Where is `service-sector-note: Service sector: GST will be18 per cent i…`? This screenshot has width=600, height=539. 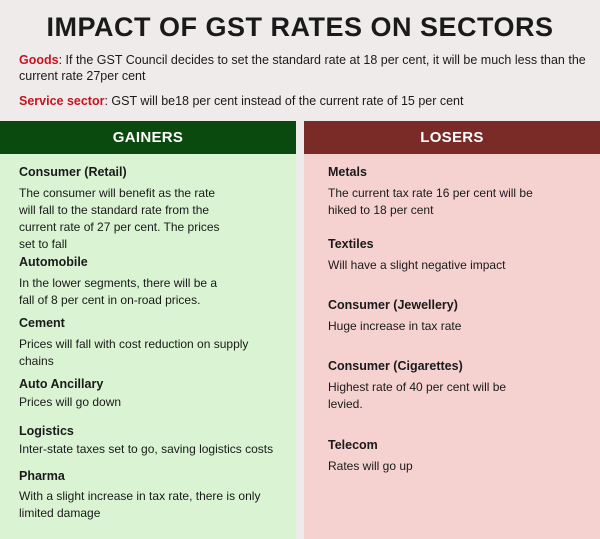 service-sector-note: Service sector: GST will be18 per cent i… is located at coordinates (304, 101).